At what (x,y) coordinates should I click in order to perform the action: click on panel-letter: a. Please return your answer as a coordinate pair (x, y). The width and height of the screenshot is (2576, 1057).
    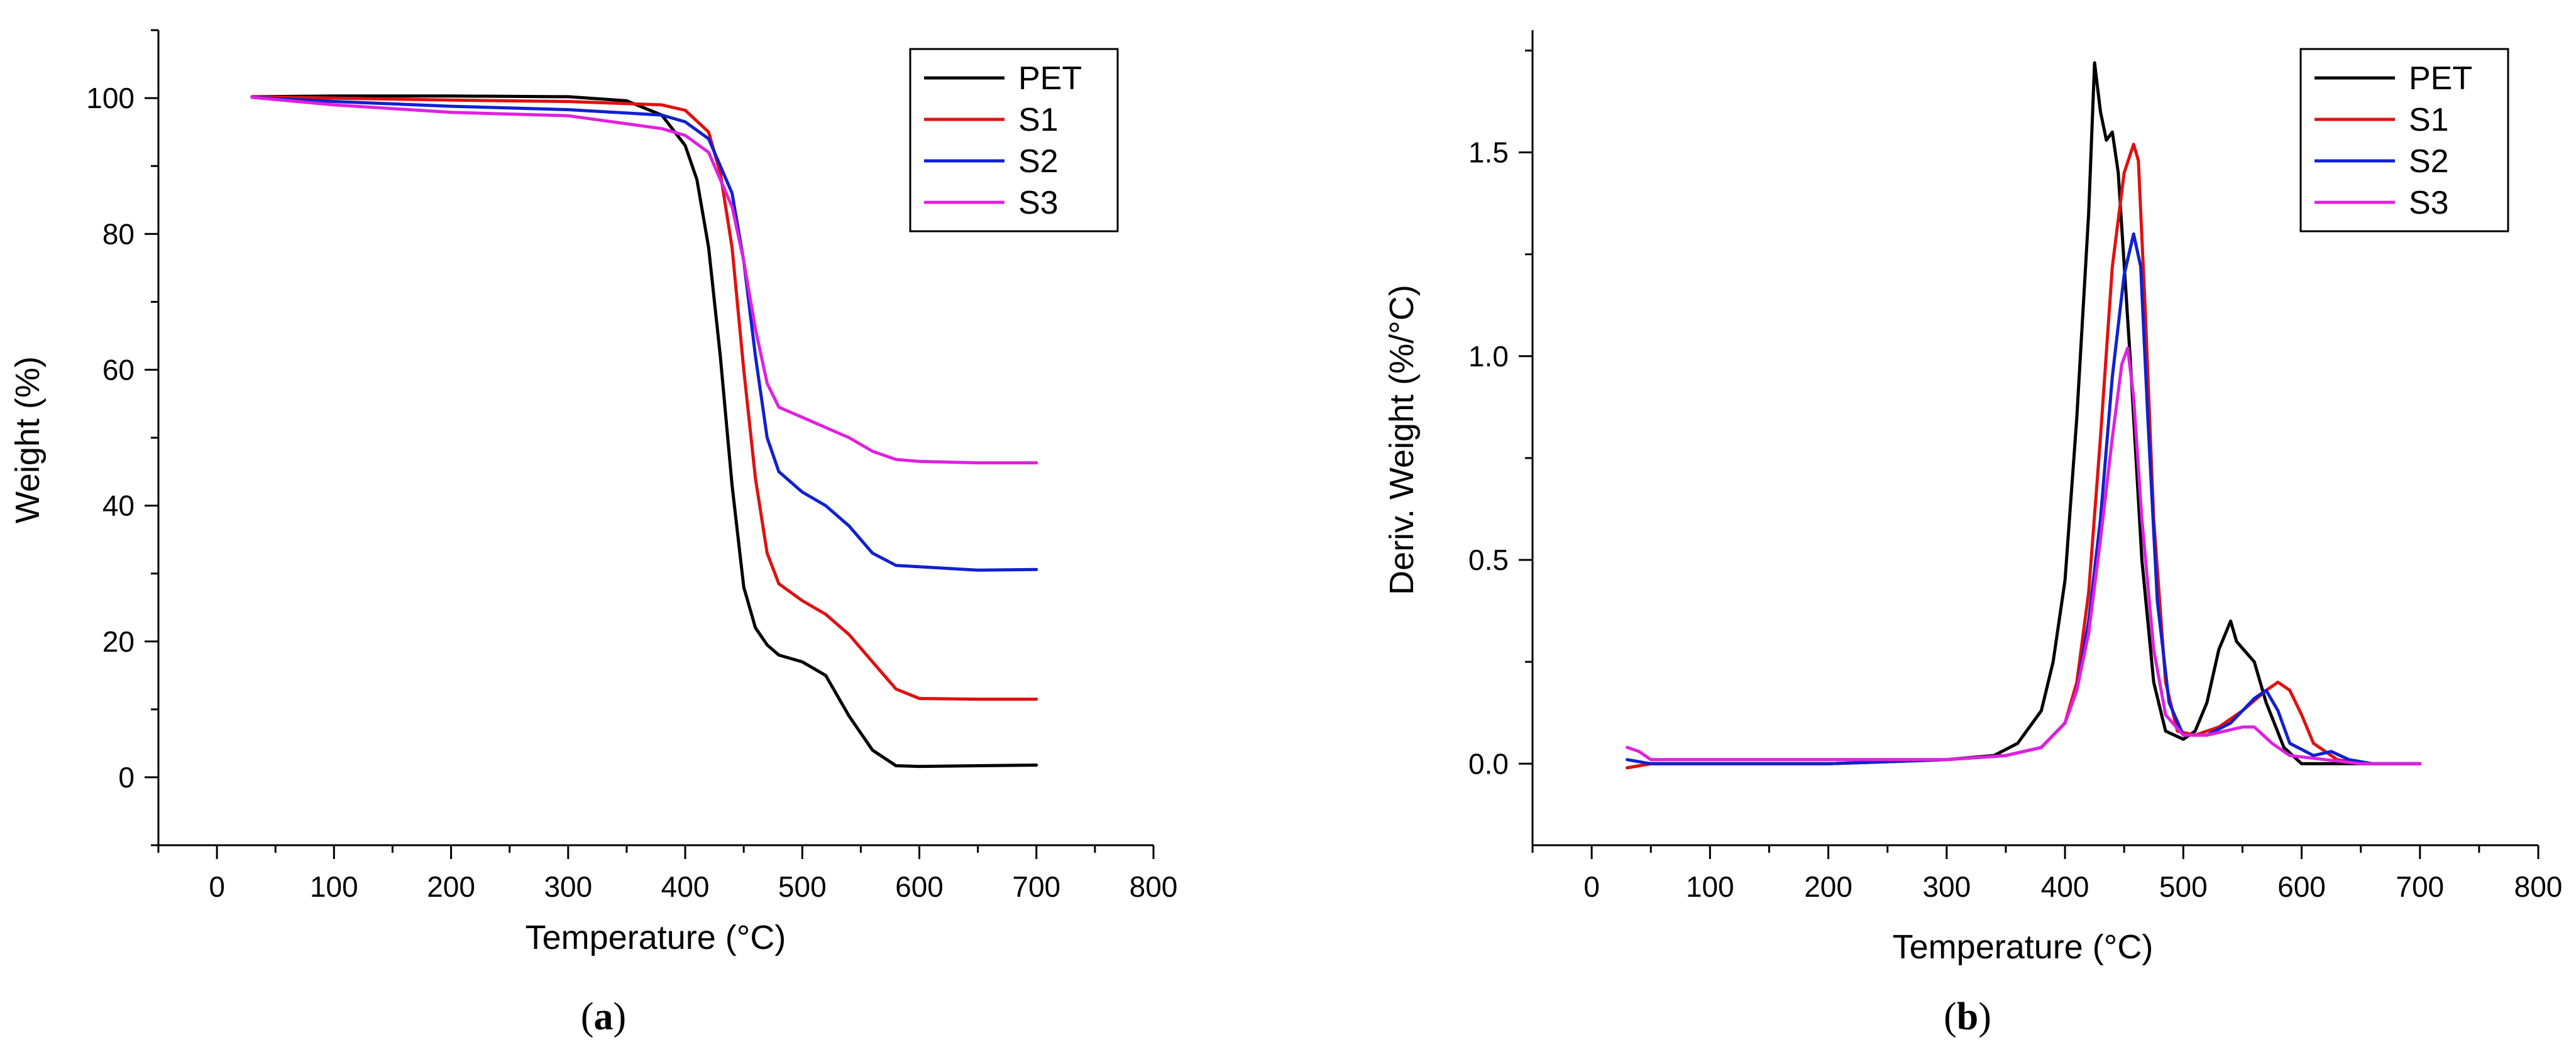
    Looking at the image, I should click on (604, 1016).